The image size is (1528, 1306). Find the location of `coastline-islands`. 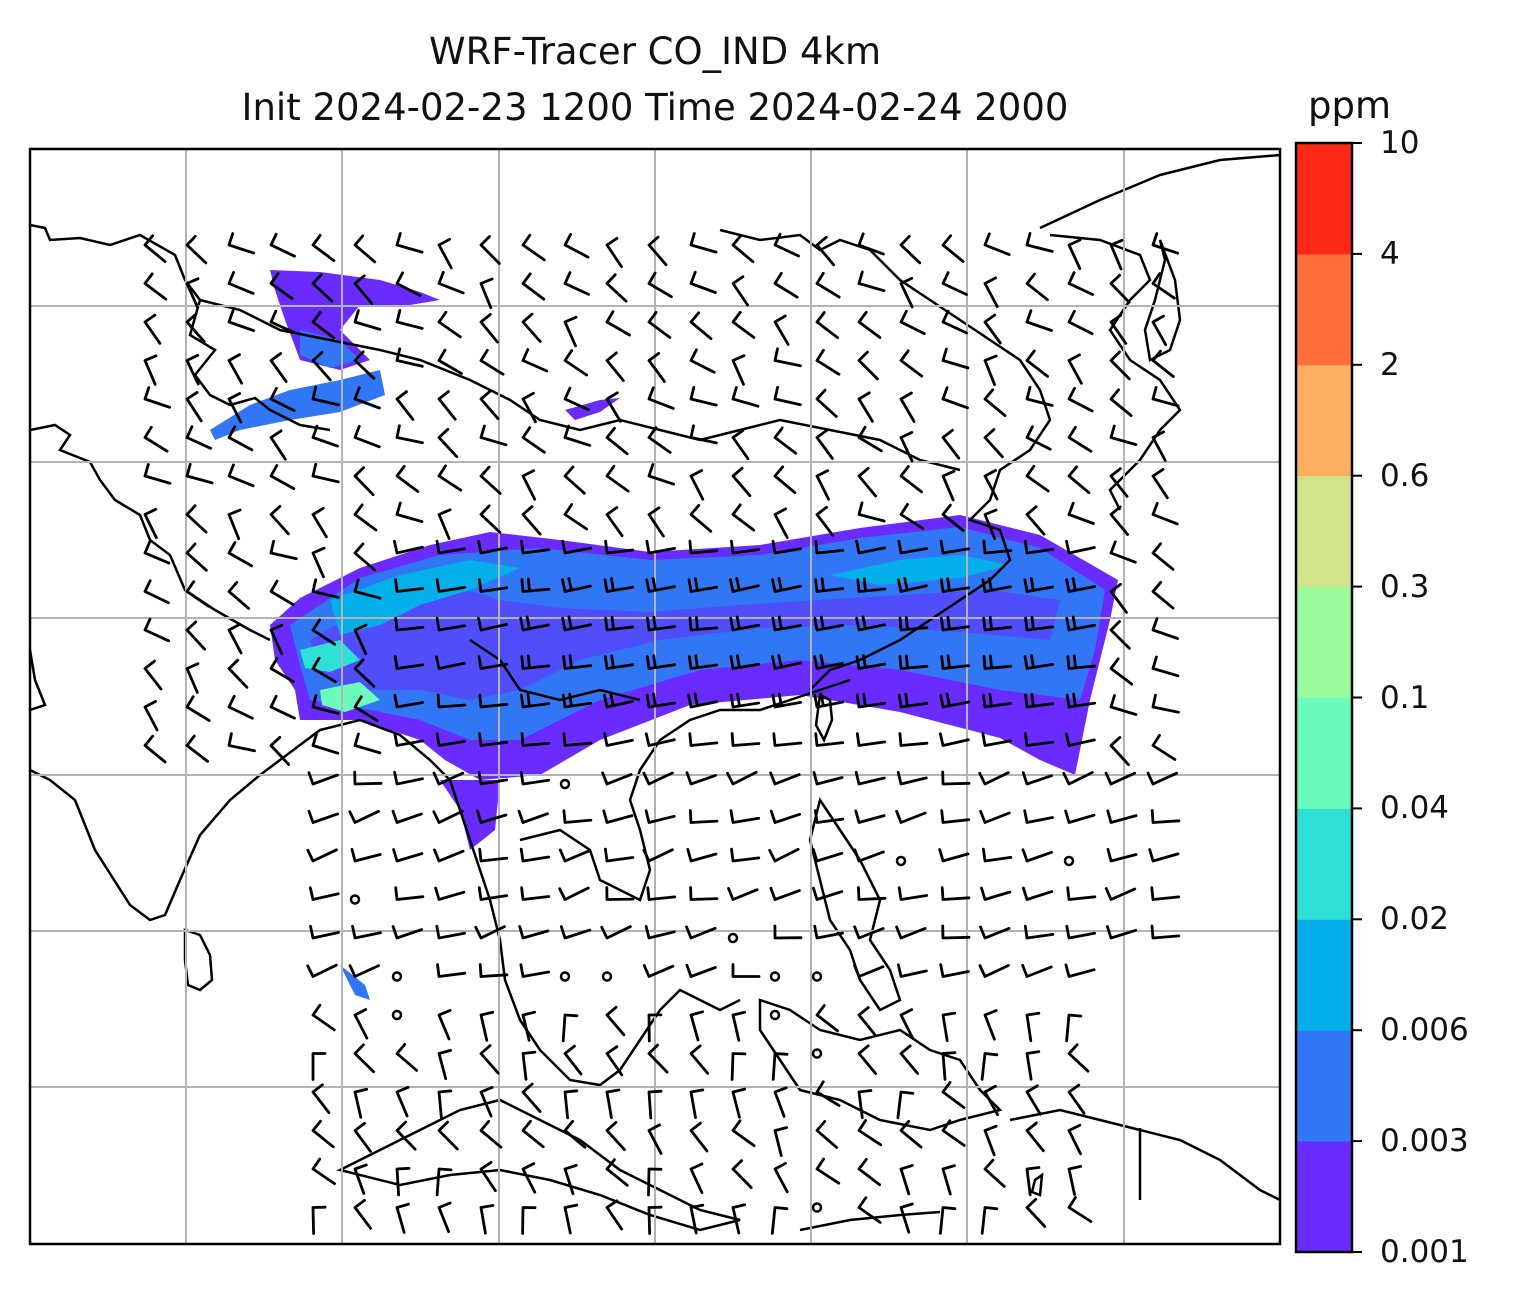

coastline-islands is located at coordinates (921, 1202).